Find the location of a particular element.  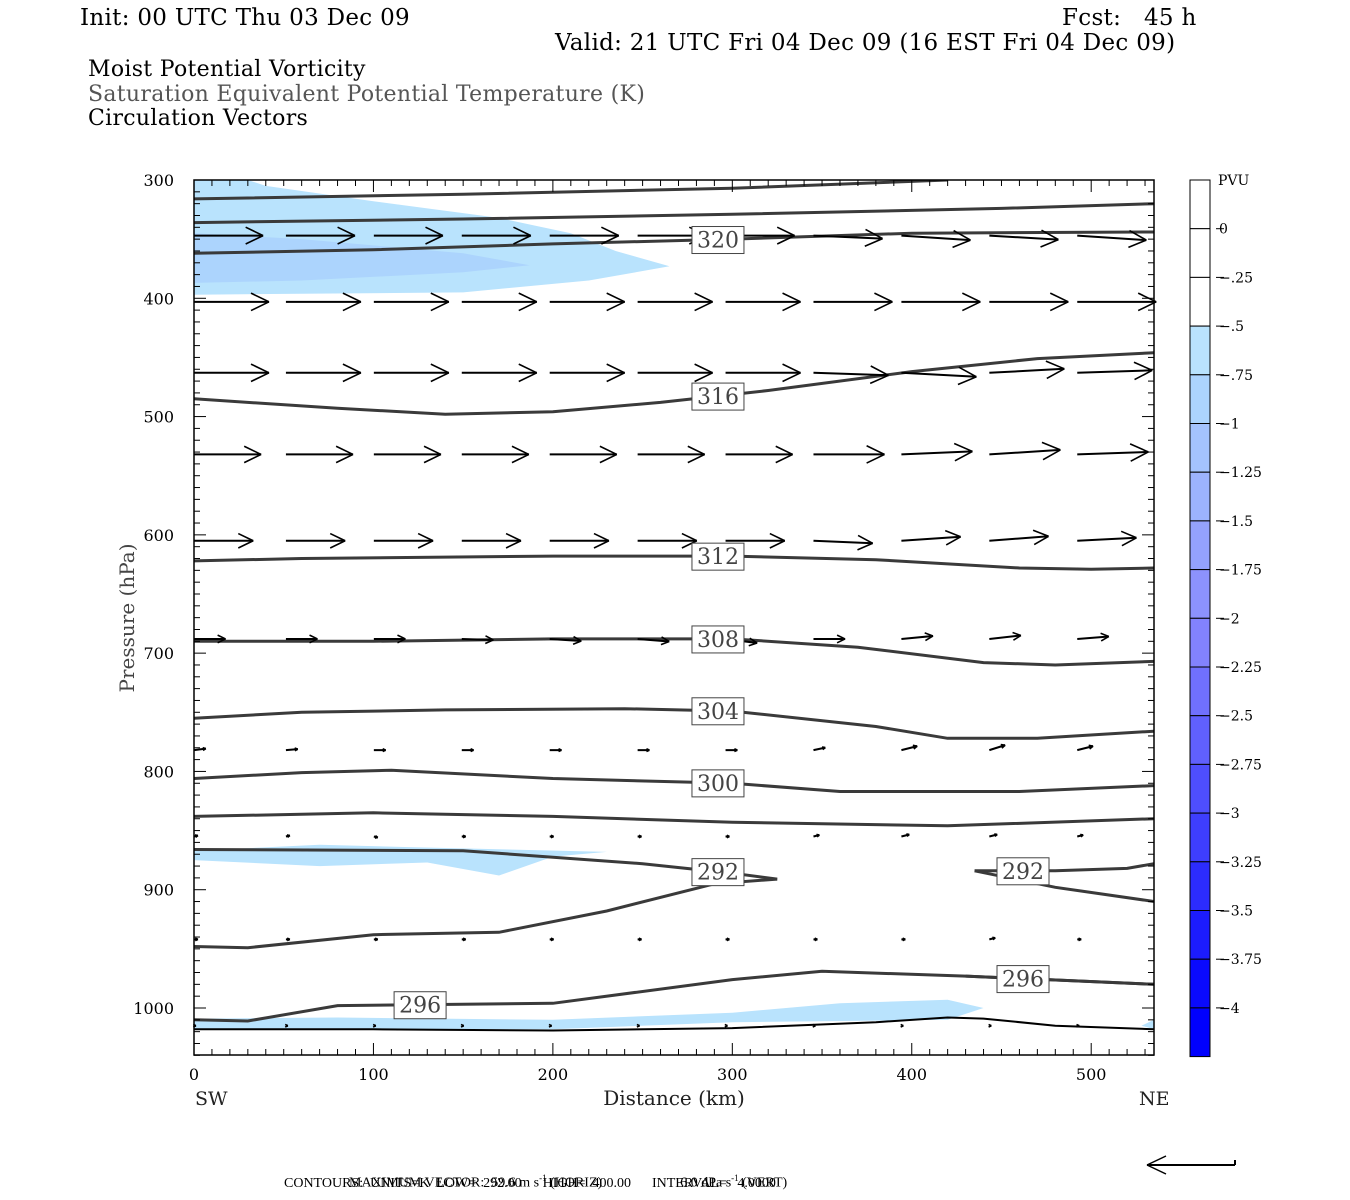

colorbar-label: −1.5 is located at coordinates (1236, 522).